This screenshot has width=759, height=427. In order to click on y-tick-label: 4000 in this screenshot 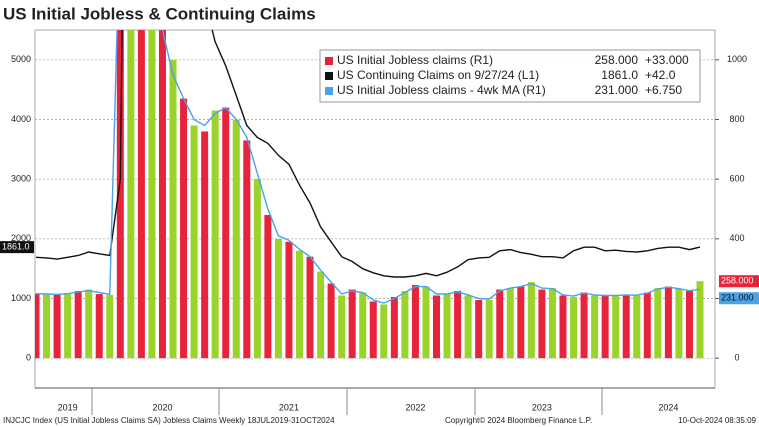, I will do `click(21, 119)`.